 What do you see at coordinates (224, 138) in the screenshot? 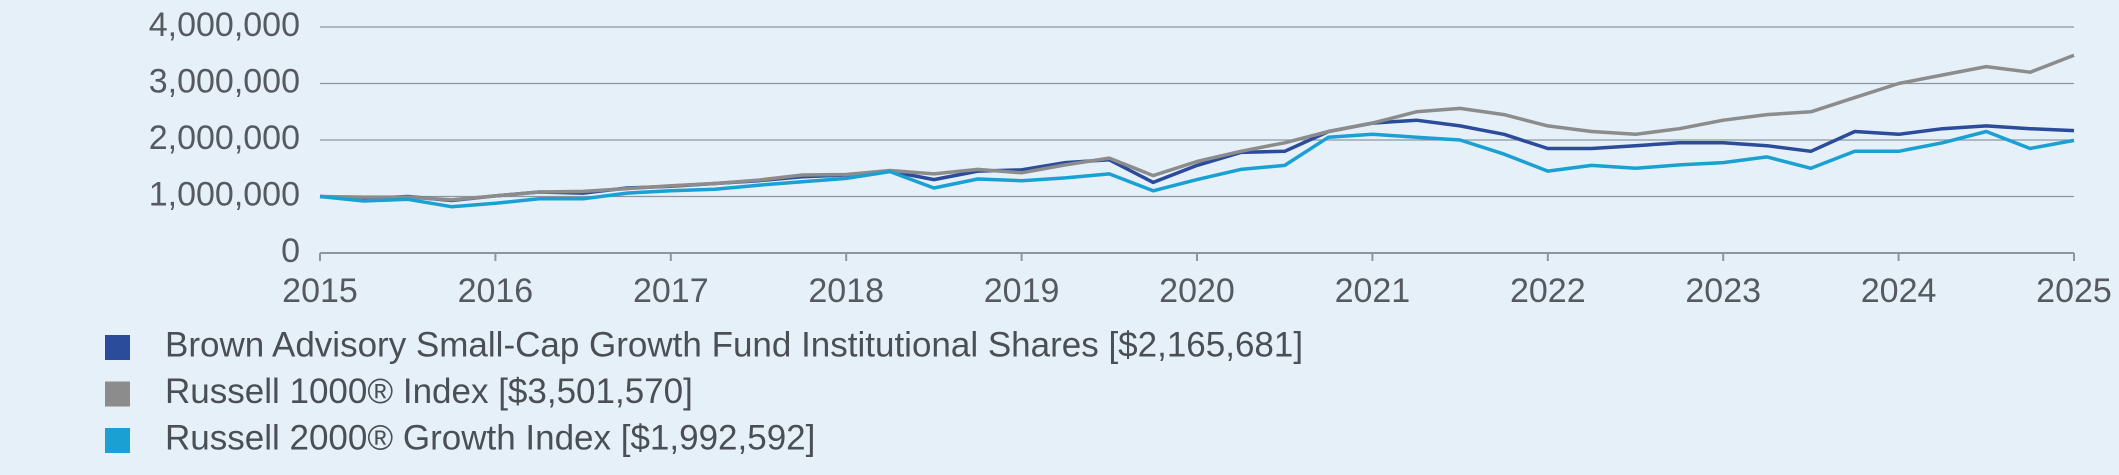
I see `y-tick-label: 2,000,000` at bounding box center [224, 138].